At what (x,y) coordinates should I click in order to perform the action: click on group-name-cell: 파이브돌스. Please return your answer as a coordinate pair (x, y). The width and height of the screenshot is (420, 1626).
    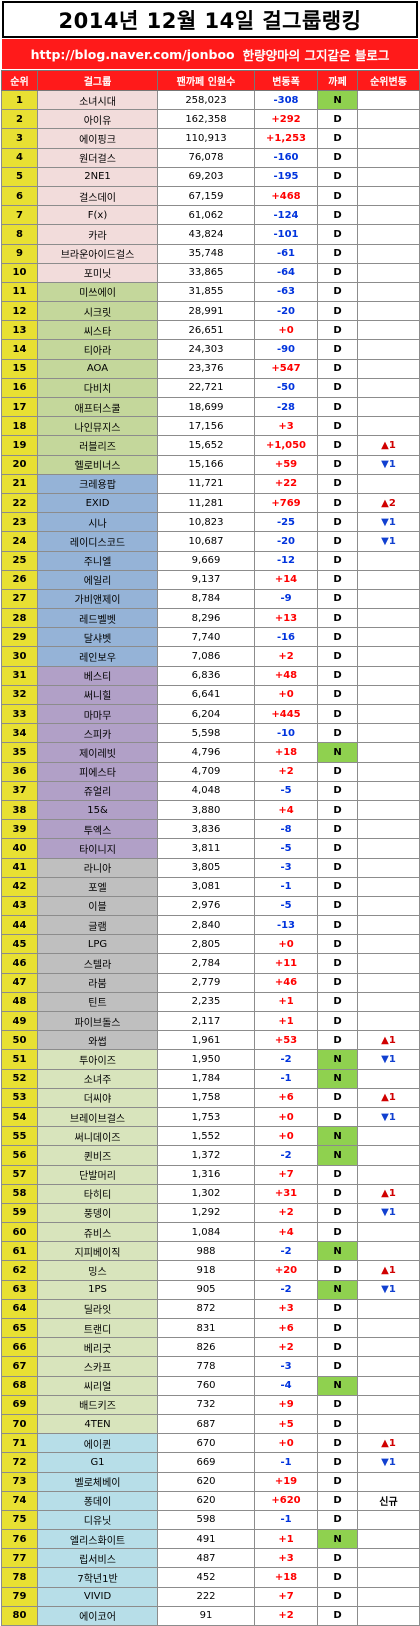
    Looking at the image, I should click on (97, 1021).